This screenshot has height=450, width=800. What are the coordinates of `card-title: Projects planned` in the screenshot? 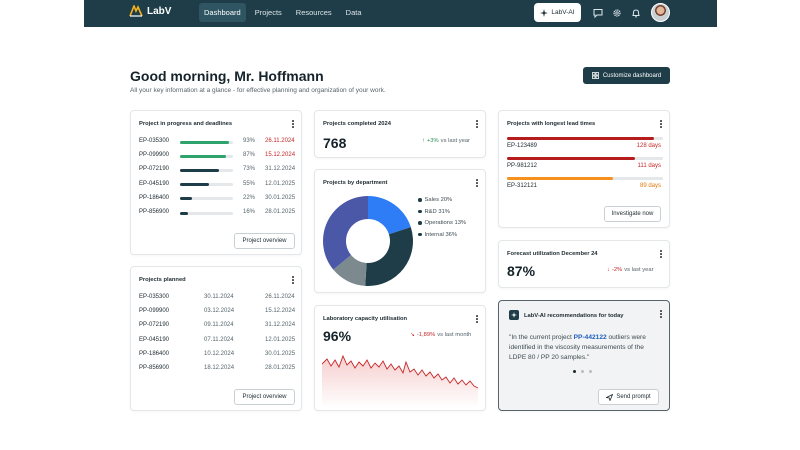 It's located at (162, 280).